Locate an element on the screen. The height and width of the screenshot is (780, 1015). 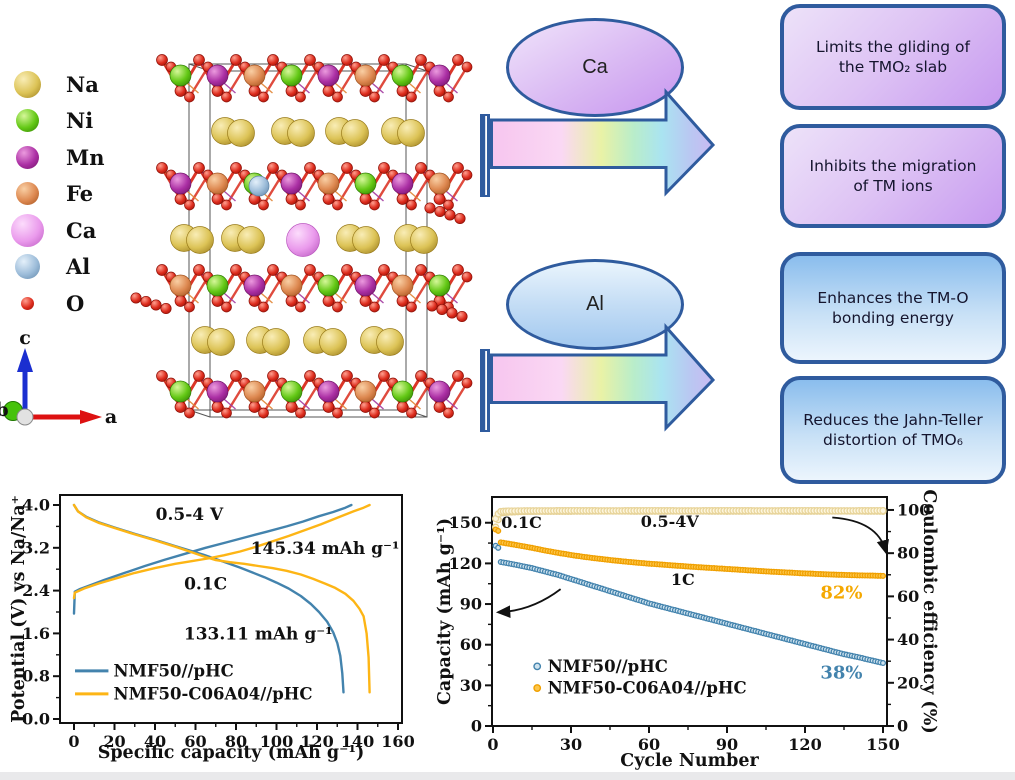
svg-text: 133.11 mAh g⁻¹ is located at coordinates (258, 634).